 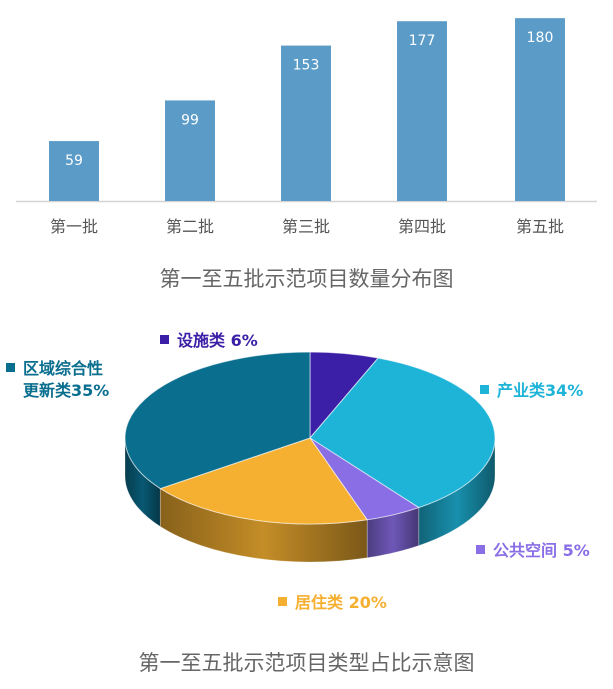 I want to click on legend-regional-renewal: 区域综合性 更新类35%, so click(x=57, y=380).